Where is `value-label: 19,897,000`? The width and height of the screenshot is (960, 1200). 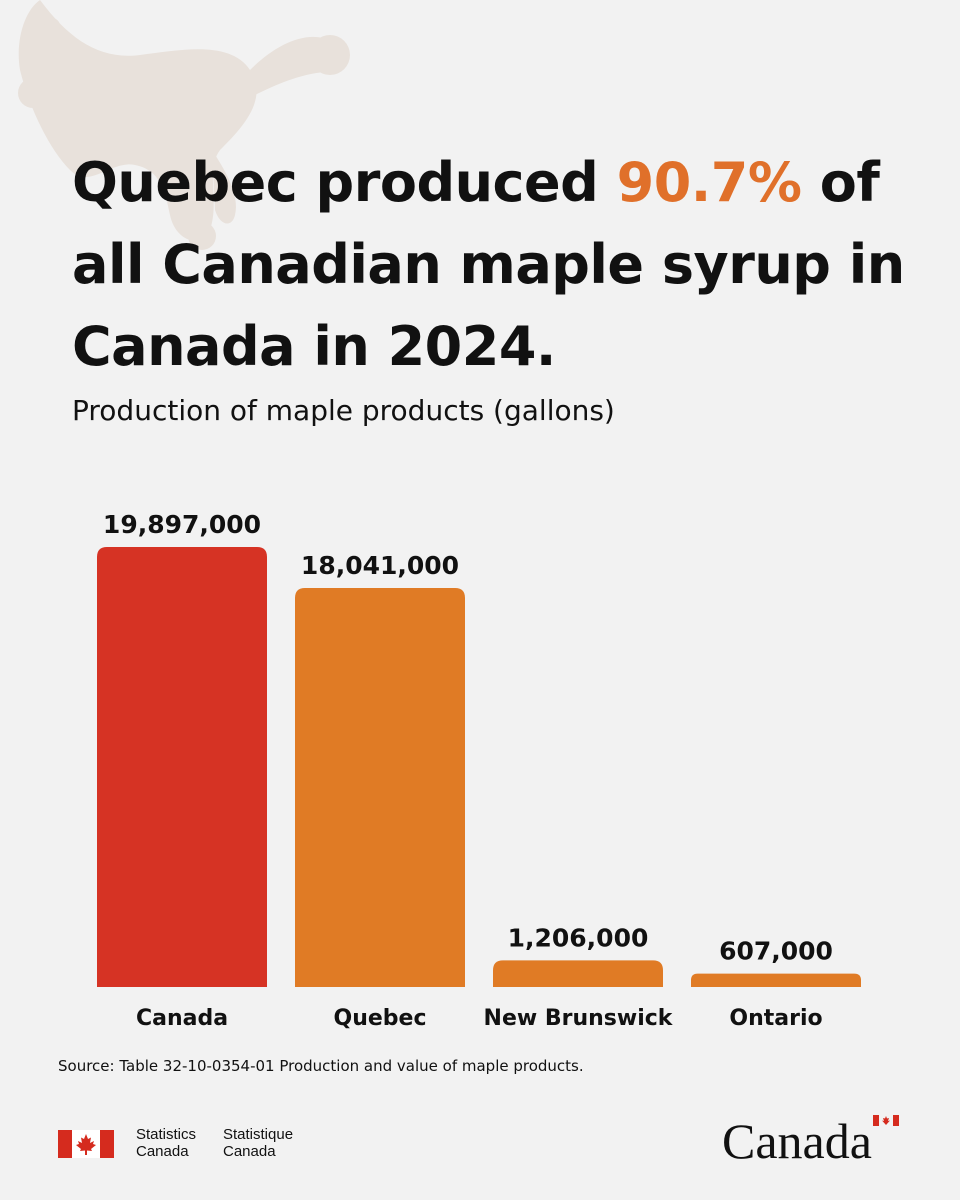 value-label: 19,897,000 is located at coordinates (182, 524).